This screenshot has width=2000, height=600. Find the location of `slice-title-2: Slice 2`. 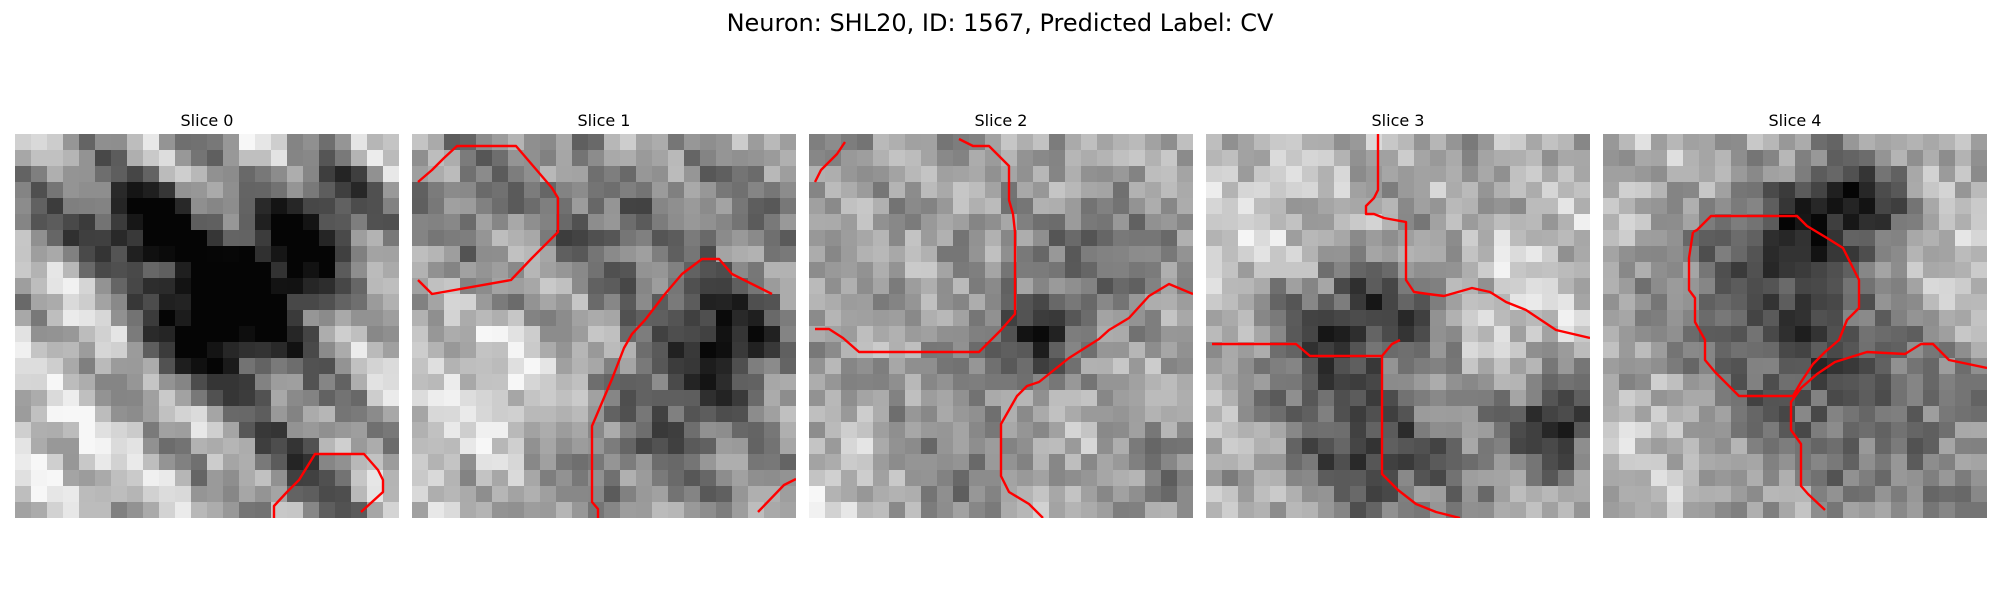

slice-title-2: Slice 2 is located at coordinates (1001, 120).